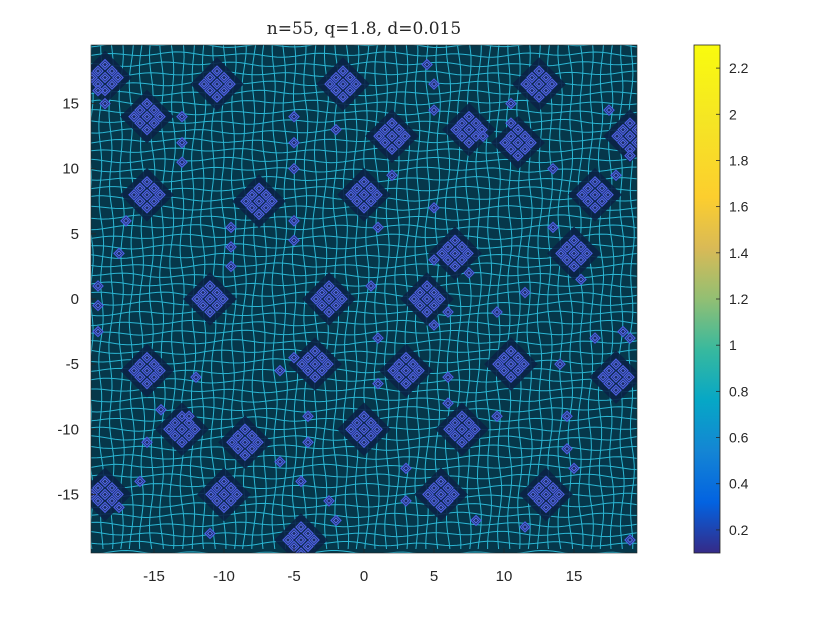 Image resolution: width=830 pixels, height=623 pixels. I want to click on mesh-column-line, so click(580, 297).